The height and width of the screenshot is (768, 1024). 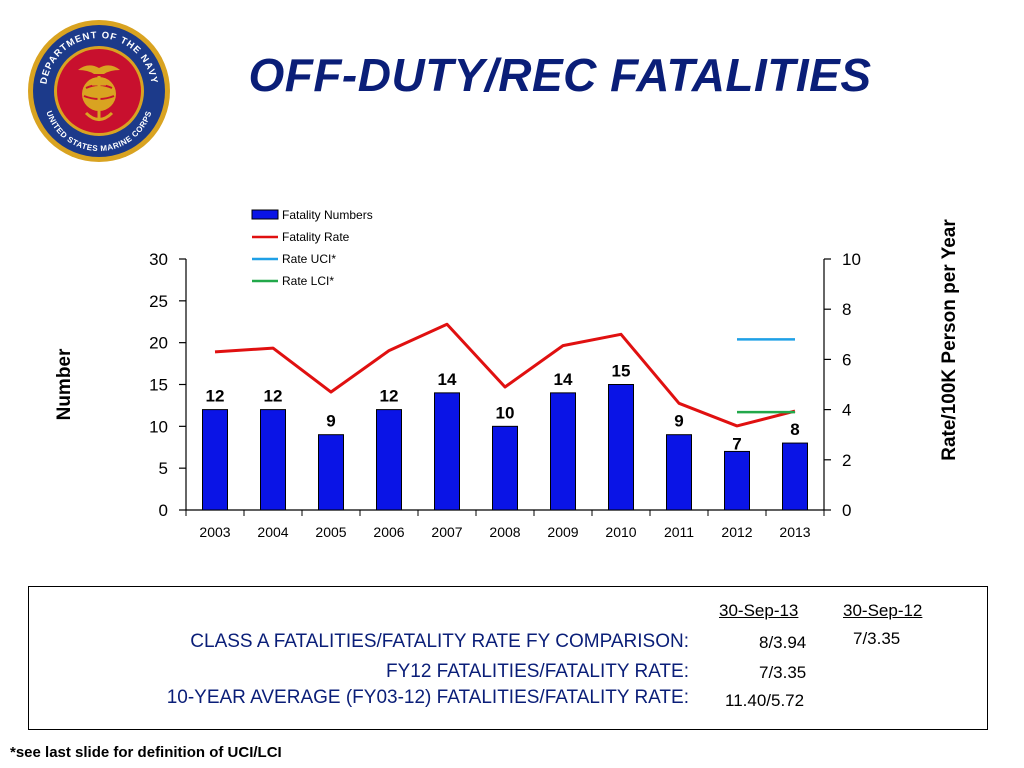 What do you see at coordinates (883, 610) in the screenshot?
I see `column-header-fy12: 30-Sep-12` at bounding box center [883, 610].